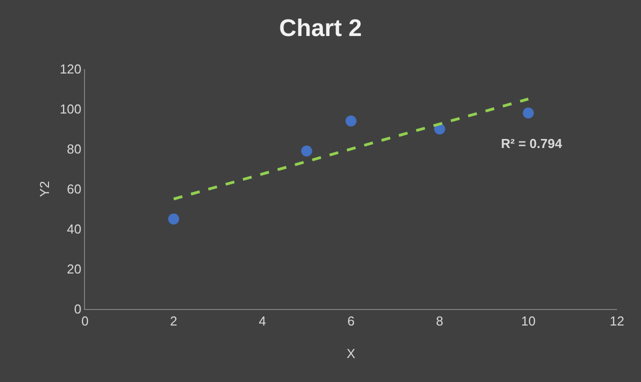 The width and height of the screenshot is (641, 382). Describe the element at coordinates (262, 321) in the screenshot. I see `x-tick-label: 4` at that location.